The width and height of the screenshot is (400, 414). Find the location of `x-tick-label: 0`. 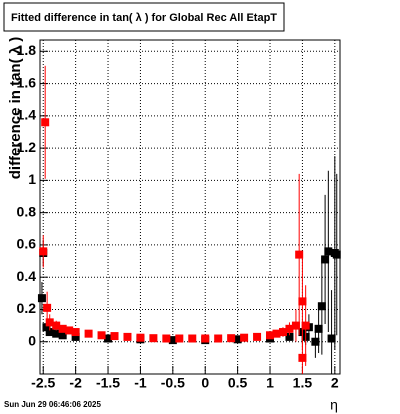

x-tick-label: 0 is located at coordinates (205, 383).